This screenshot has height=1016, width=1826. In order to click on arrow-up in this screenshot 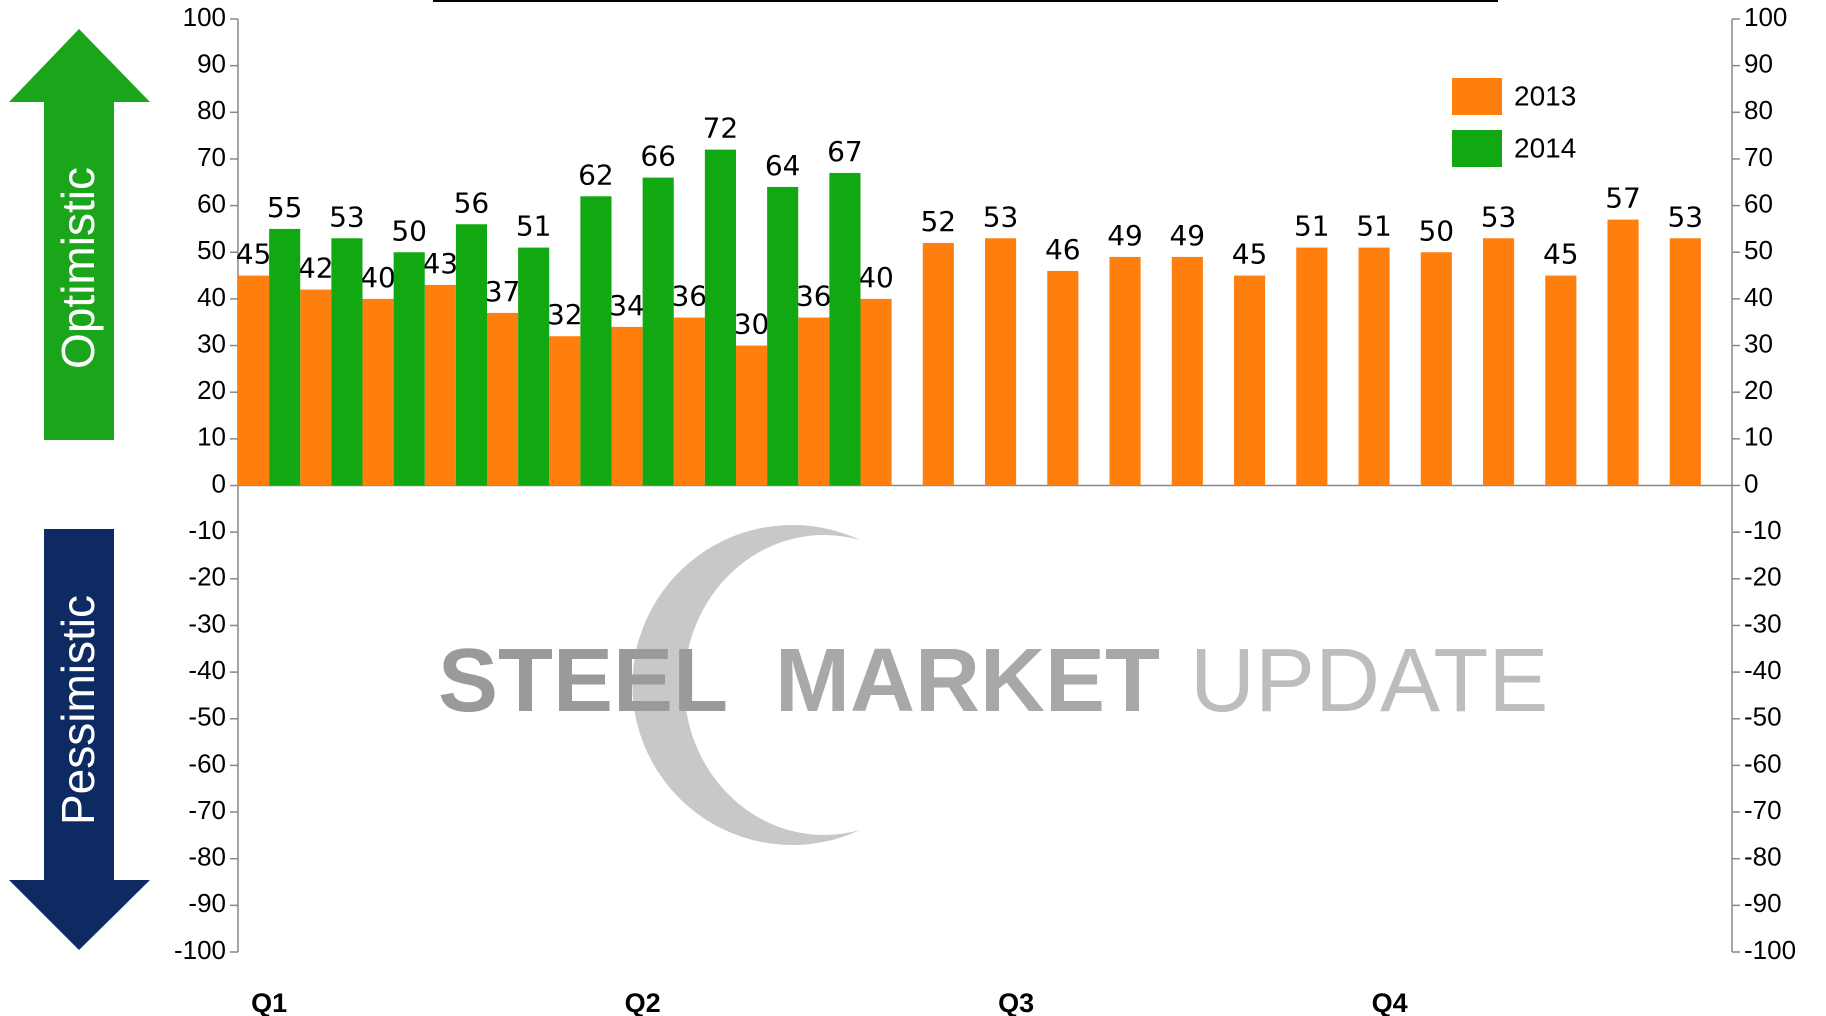, I will do `click(79, 234)`.